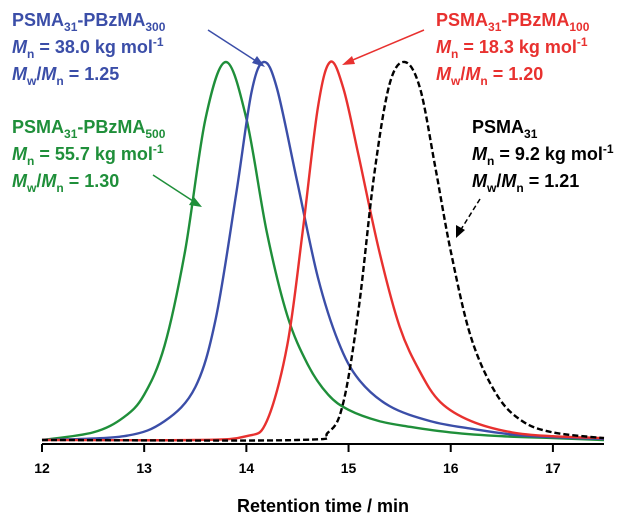 The height and width of the screenshot is (523, 626). What do you see at coordinates (451, 468) in the screenshot?
I see `x-tick-label: 16` at bounding box center [451, 468].